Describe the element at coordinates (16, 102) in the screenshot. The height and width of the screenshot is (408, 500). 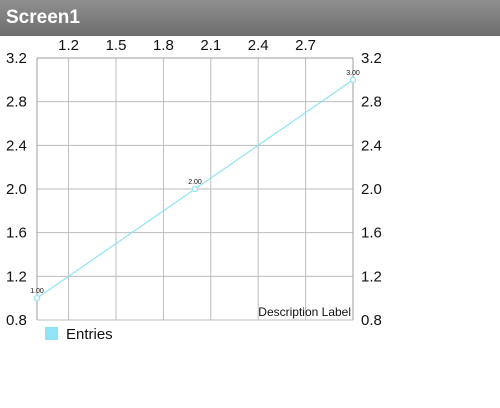
I see `y-tick-label-left: 2.8` at that location.